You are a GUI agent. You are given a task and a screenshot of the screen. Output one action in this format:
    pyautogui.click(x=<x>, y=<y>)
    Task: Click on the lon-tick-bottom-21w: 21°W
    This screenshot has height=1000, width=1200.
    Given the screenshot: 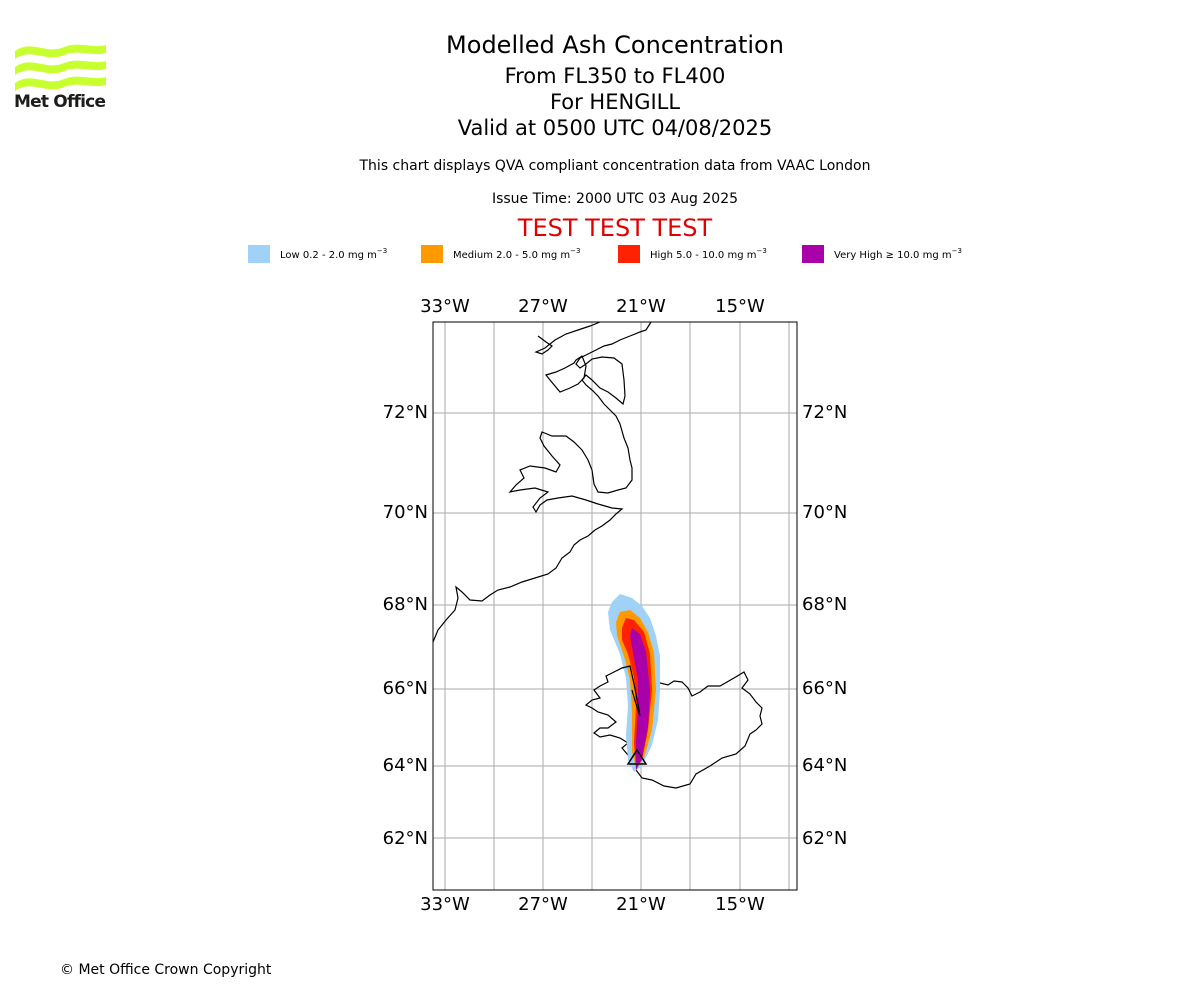 What is the action you would take?
    pyautogui.click(x=641, y=904)
    